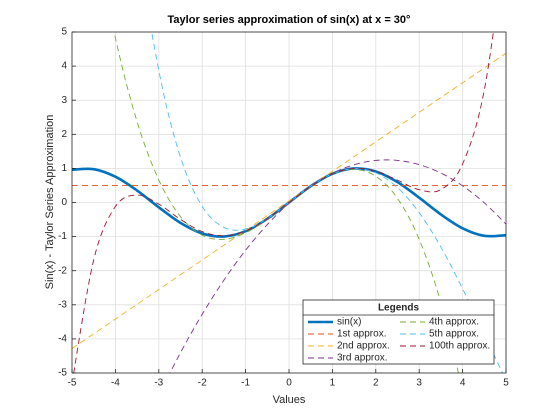 The height and width of the screenshot is (420, 560). Describe the element at coordinates (454, 322) in the screenshot. I see `legend-label: 4th approx.` at that location.